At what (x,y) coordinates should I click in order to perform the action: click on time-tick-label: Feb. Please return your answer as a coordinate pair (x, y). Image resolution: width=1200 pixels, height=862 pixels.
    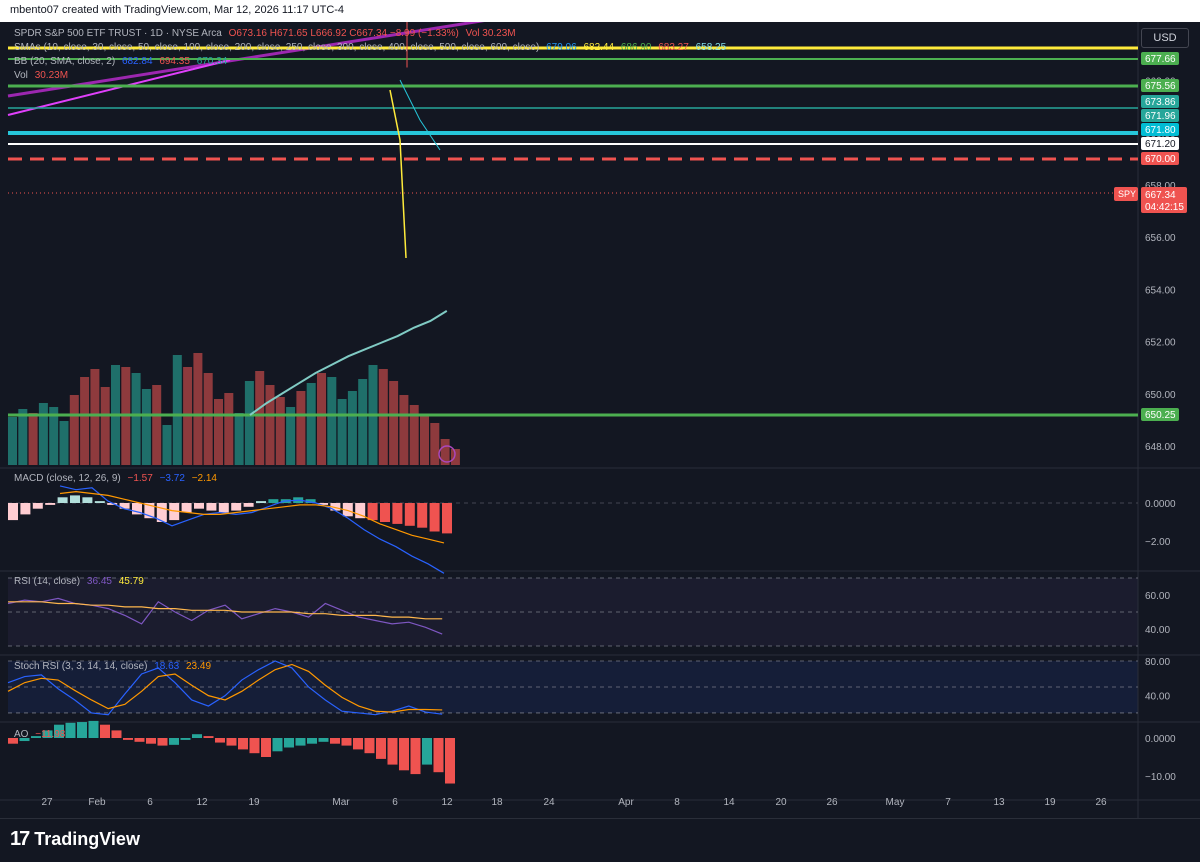
    Looking at the image, I should click on (97, 802).